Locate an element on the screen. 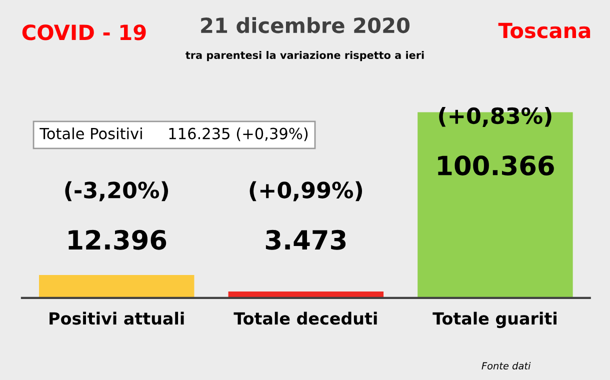 The height and width of the screenshot is (380, 610). x-tick-label: Totale deceduti is located at coordinates (305, 318).